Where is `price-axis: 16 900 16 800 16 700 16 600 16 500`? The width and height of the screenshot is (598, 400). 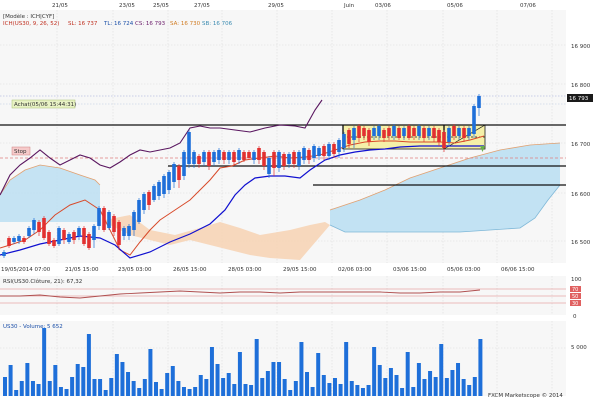 price-axis: 16 900 16 800 16 700 16 600 16 500 is located at coordinates (581, 145).